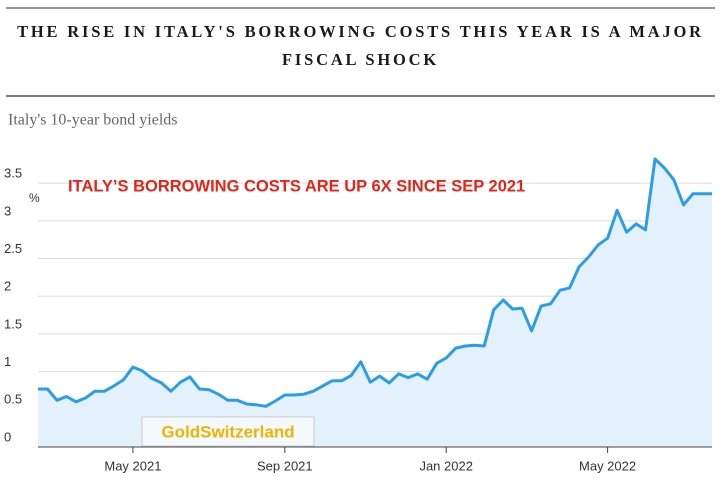 The image size is (721, 484). What do you see at coordinates (13, 399) in the screenshot?
I see `y-tick-label: 0.5` at bounding box center [13, 399].